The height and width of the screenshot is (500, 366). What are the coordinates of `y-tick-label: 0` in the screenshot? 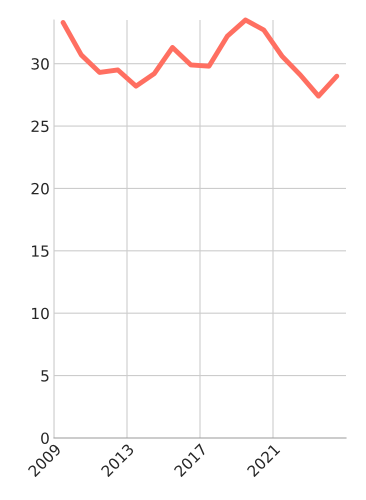 It's located at (45, 438).